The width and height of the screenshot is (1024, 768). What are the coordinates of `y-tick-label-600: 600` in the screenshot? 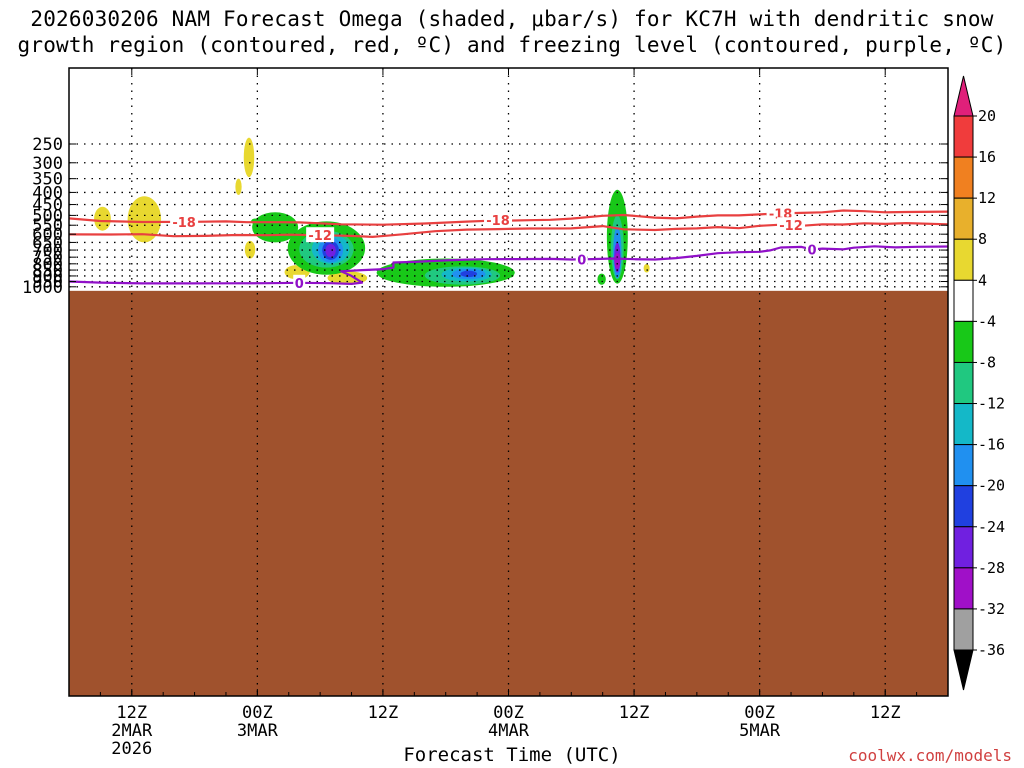 It's located at (47, 235).